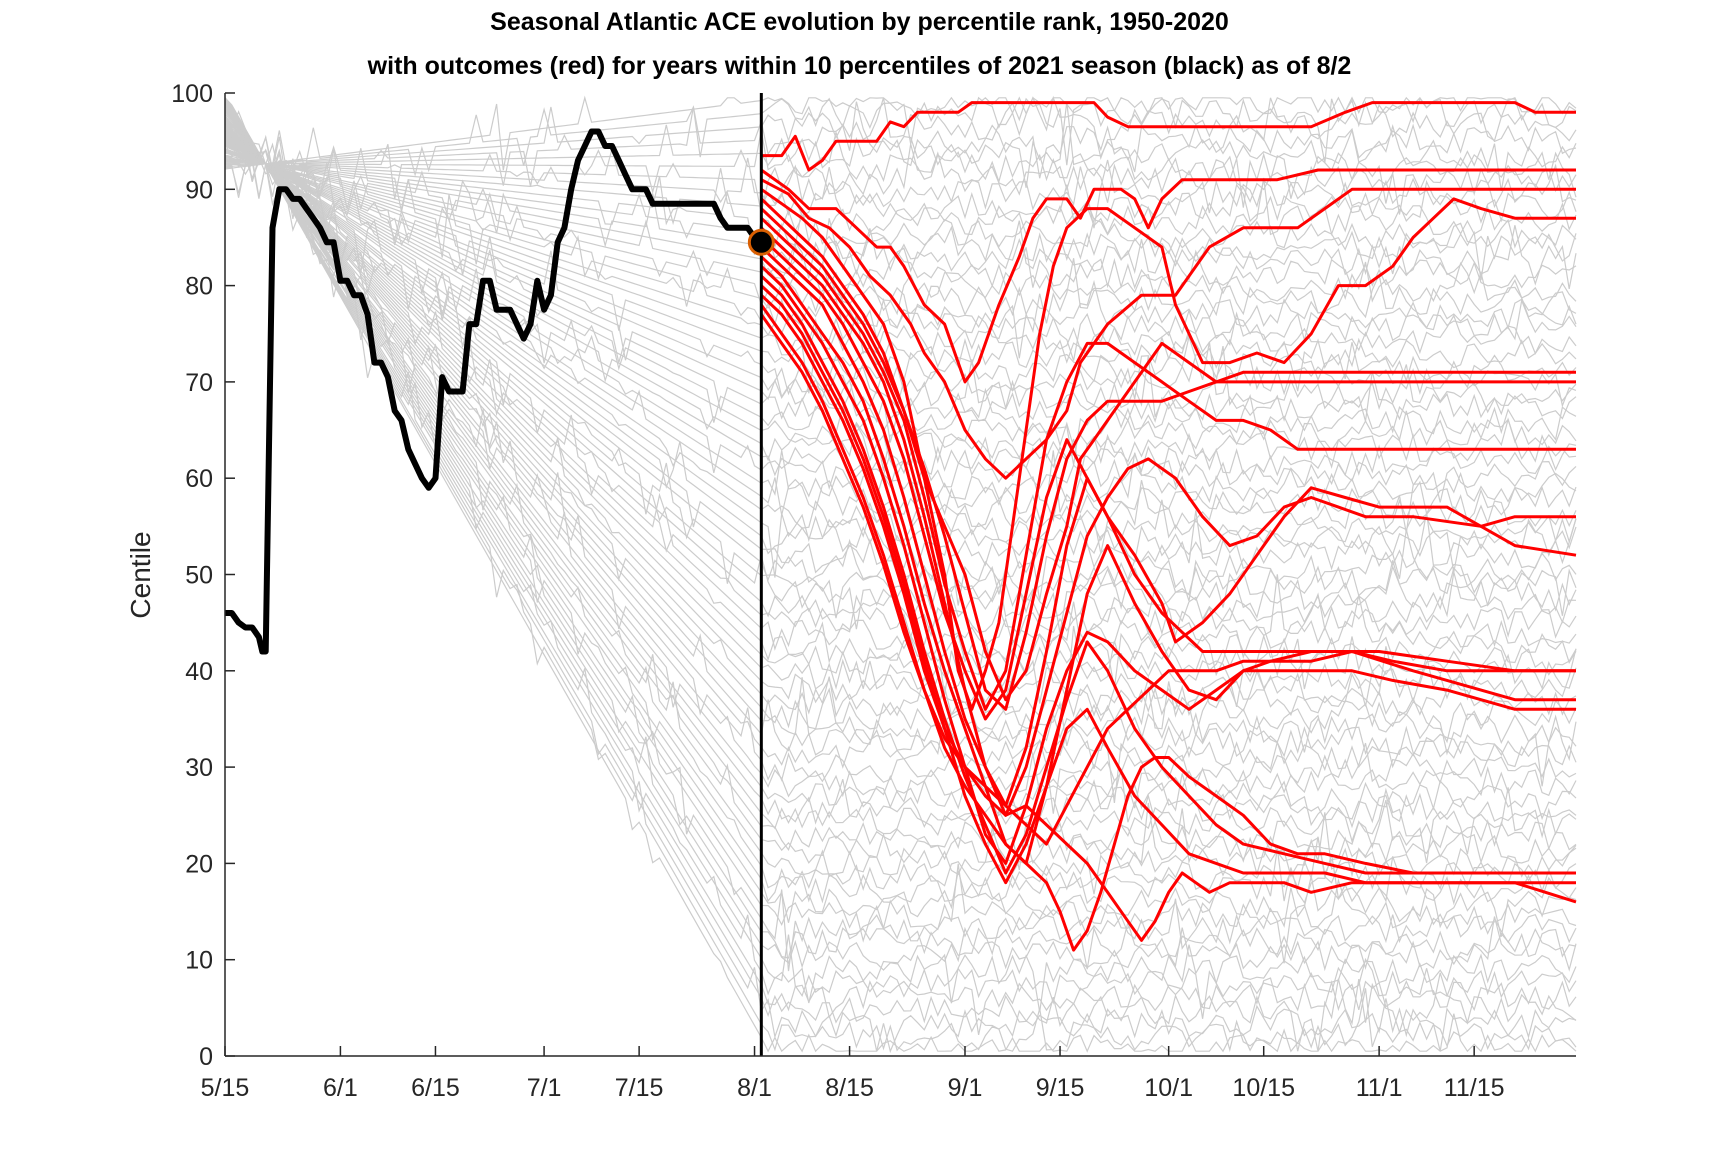 This screenshot has width=1719, height=1172. I want to click on y-tick-label: 100, so click(192, 94).